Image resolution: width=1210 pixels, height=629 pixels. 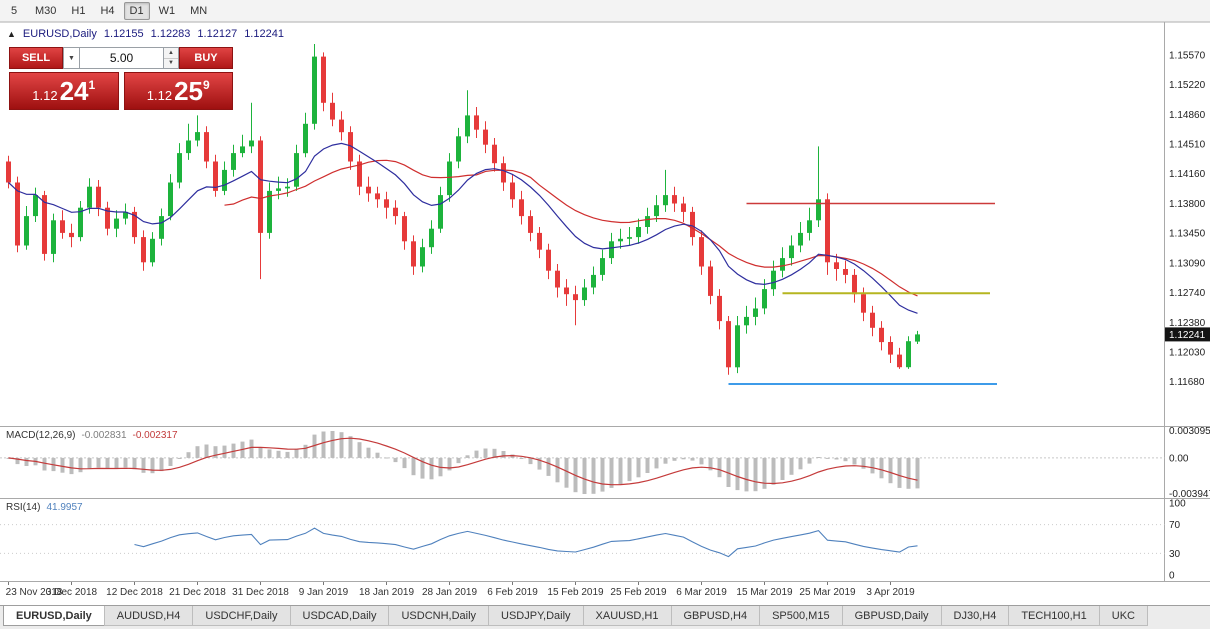 I want to click on svg-text: 1.13800, so click(x=1187, y=204).